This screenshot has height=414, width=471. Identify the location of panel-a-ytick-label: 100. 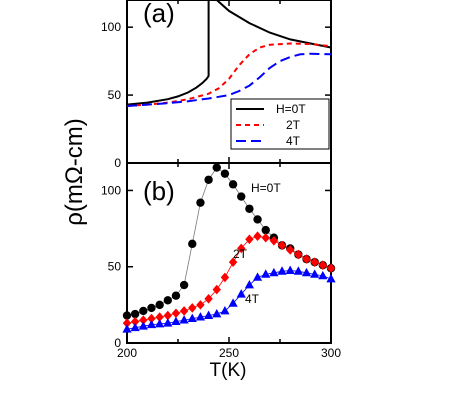
(111, 27).